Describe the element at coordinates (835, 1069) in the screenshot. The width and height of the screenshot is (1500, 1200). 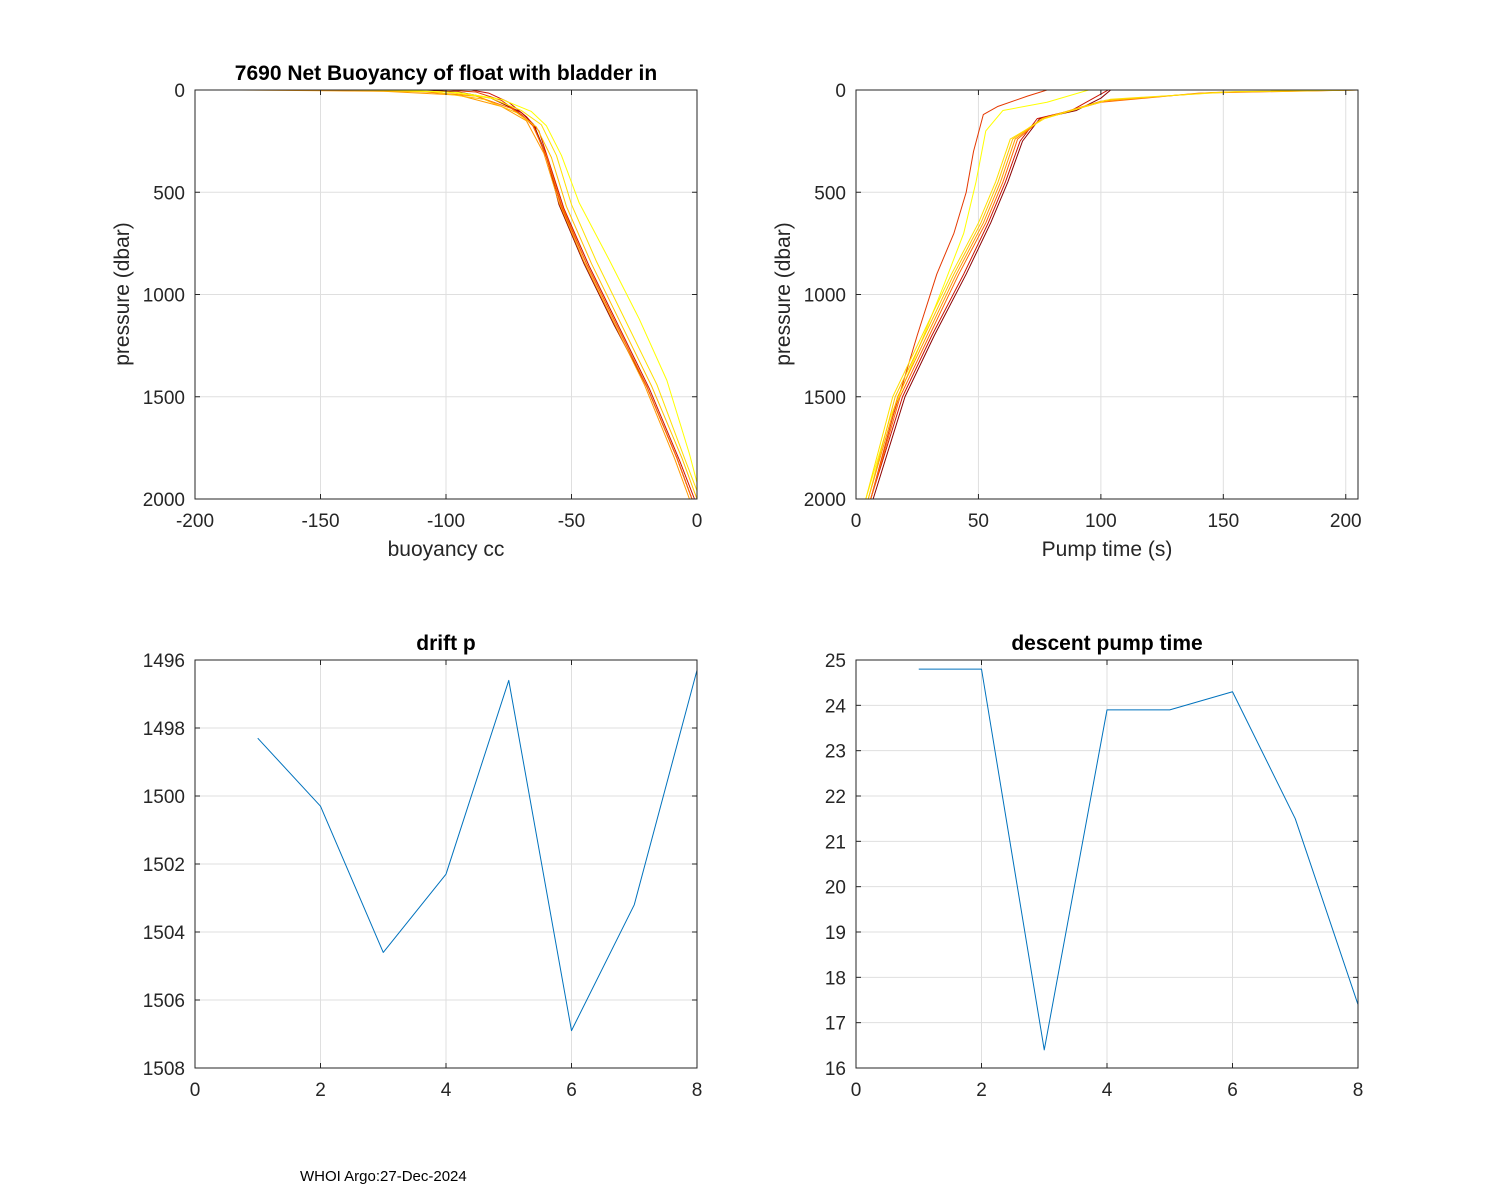
I see `descent-pump-time-y-tick-label: 16` at that location.